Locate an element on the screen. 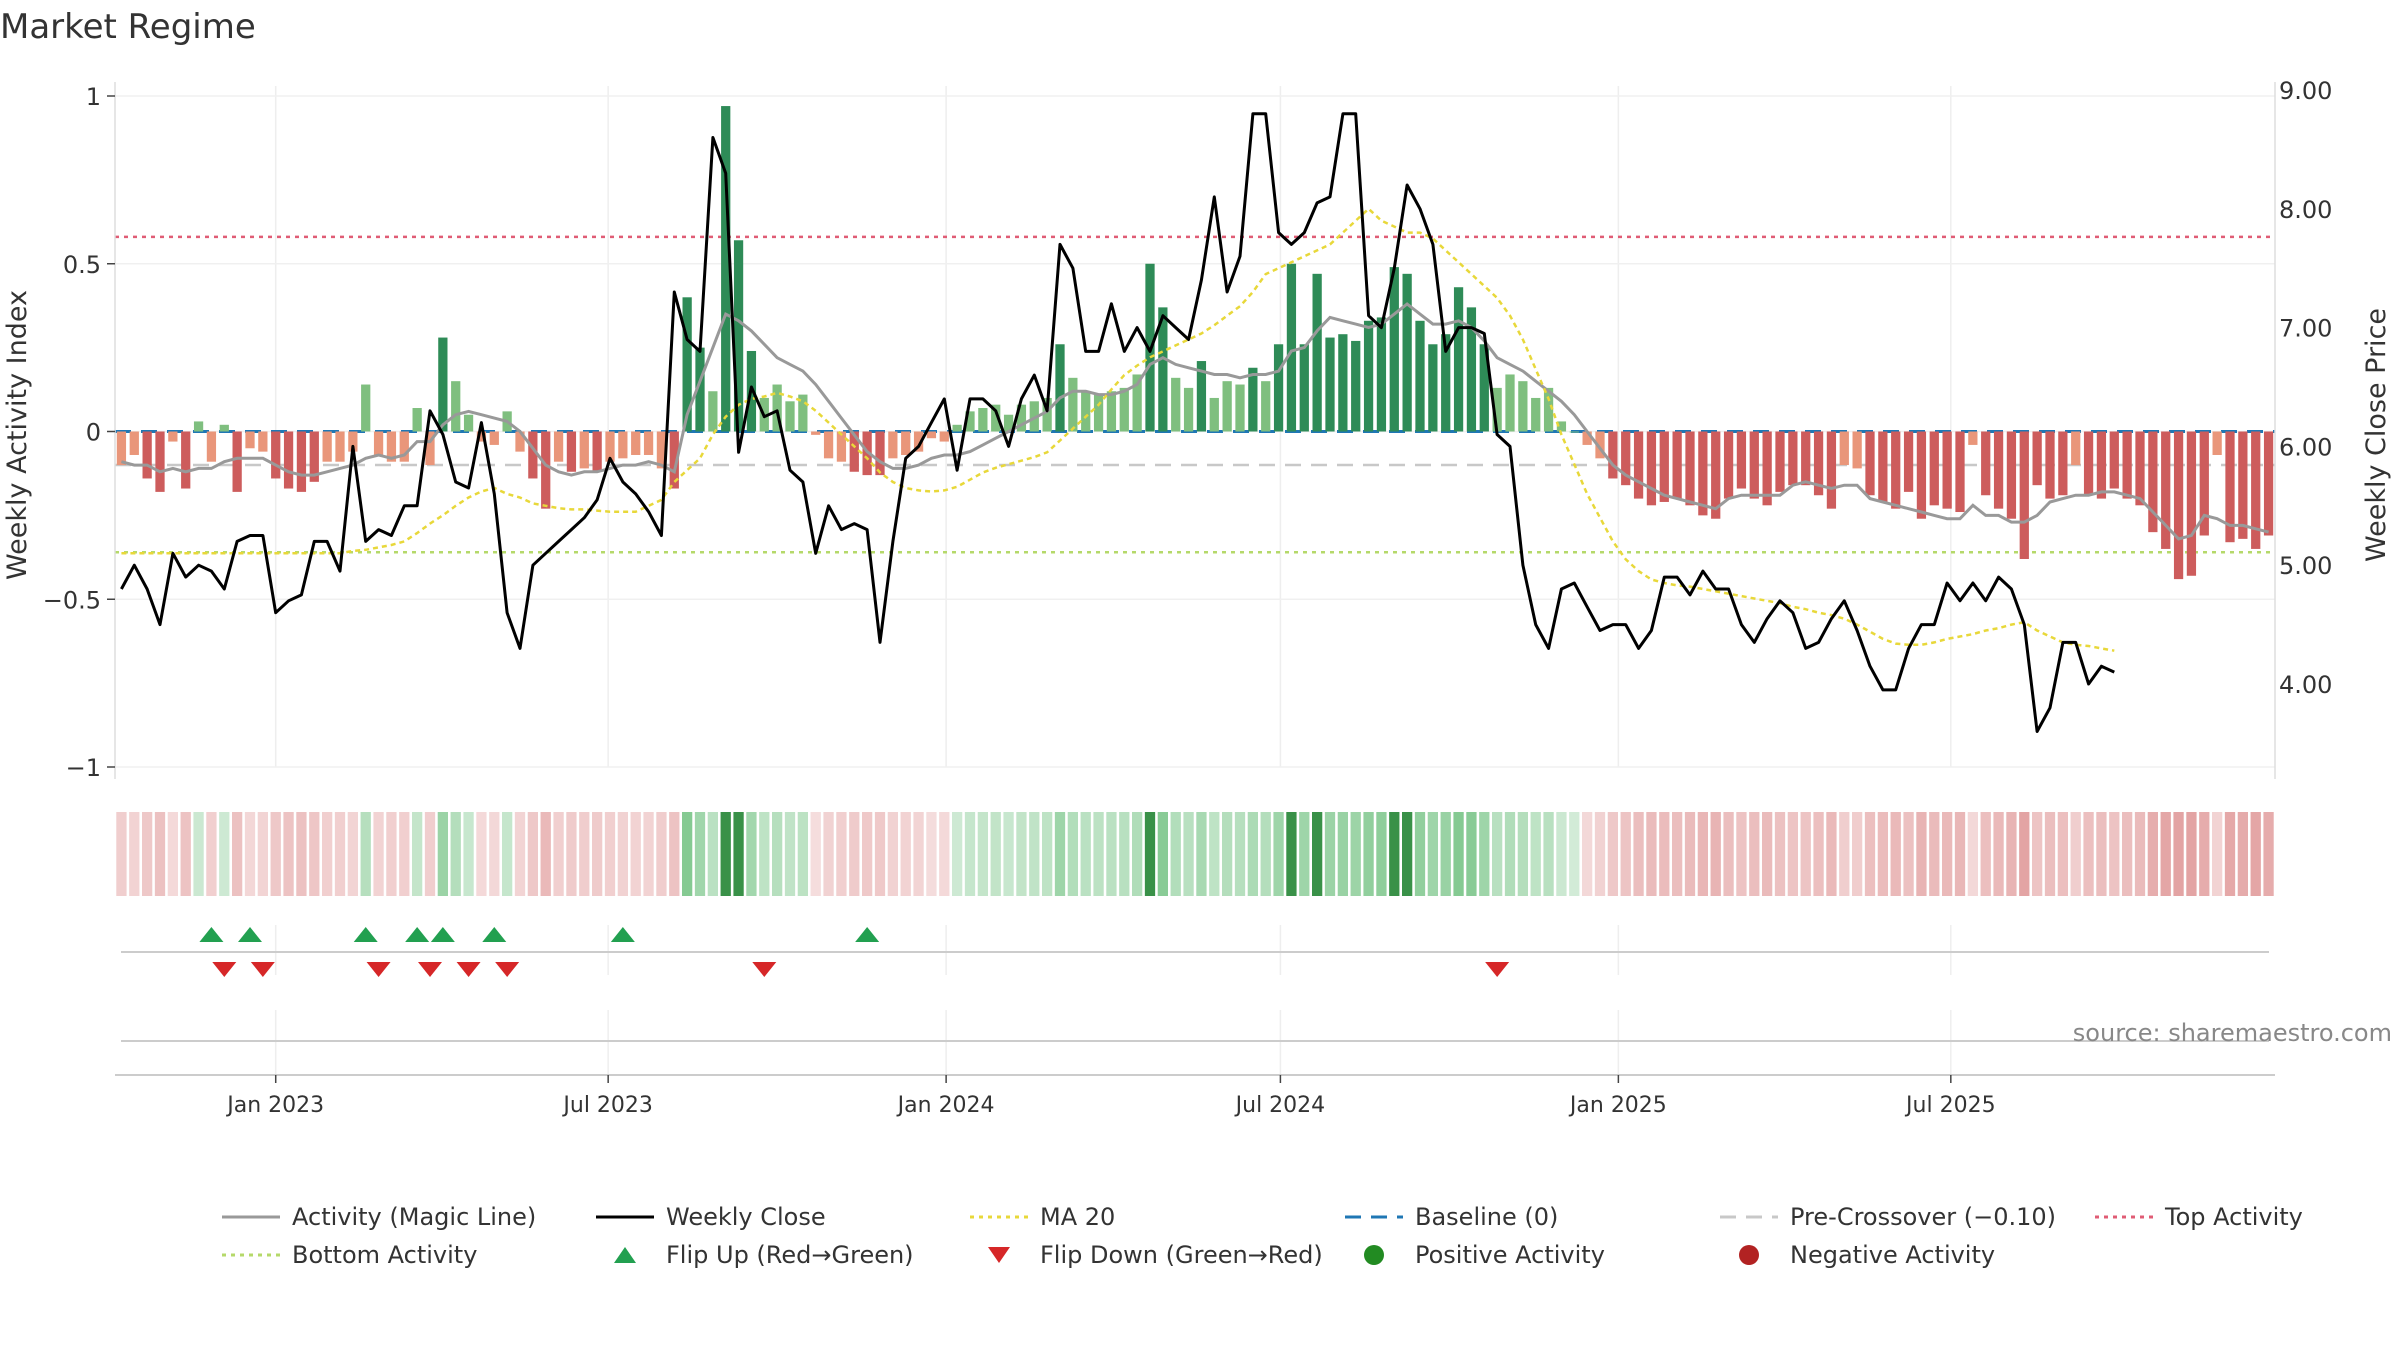 The height and width of the screenshot is (1350, 2400). x-tick-label: Jul 2025 is located at coordinates (1950, 1105).